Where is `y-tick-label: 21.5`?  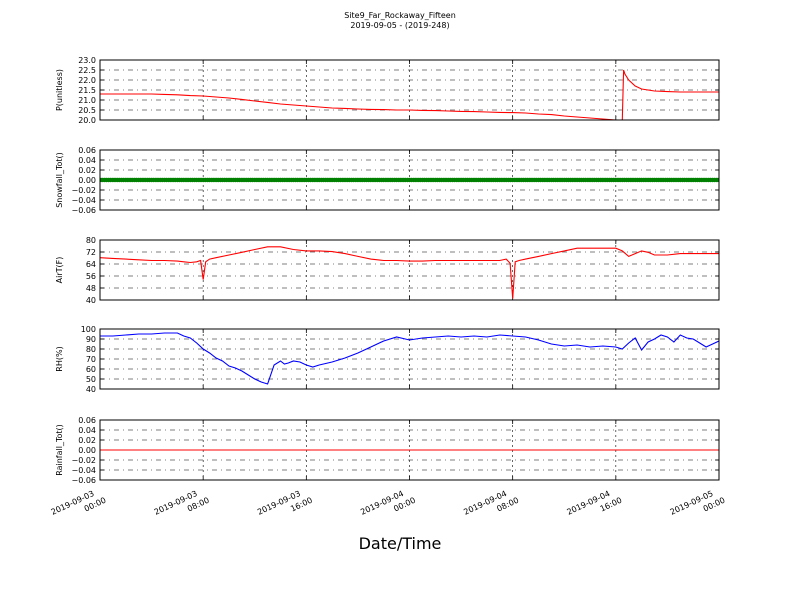 y-tick-label: 21.5 is located at coordinates (87, 90).